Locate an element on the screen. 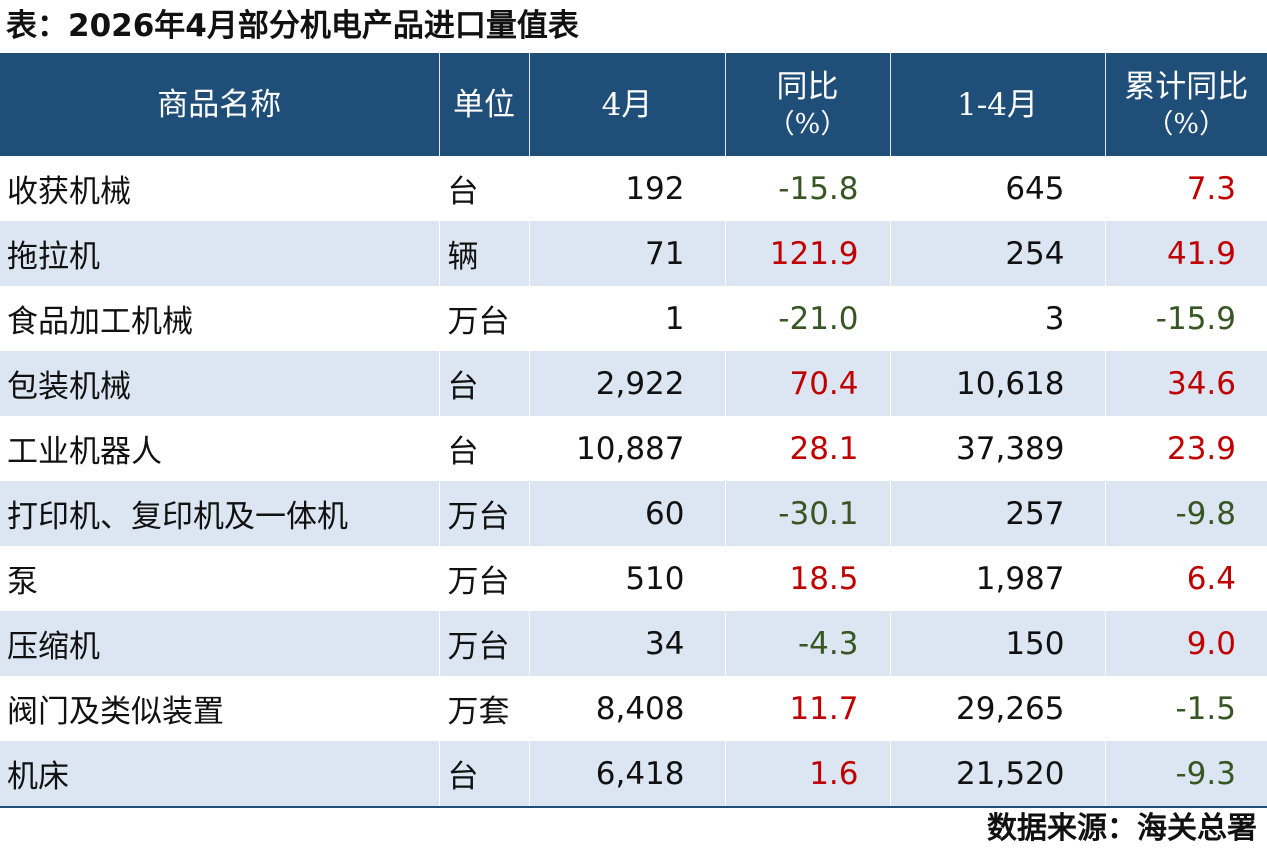 This screenshot has height=857, width=1267. cell-product-name: 收获机械 is located at coordinates (219, 188).